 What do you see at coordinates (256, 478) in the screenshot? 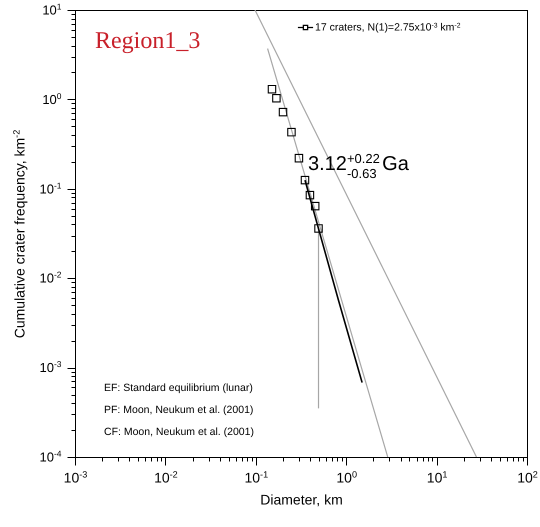
I see `x-tick-label: 10$^{-1}$` at bounding box center [256, 478].